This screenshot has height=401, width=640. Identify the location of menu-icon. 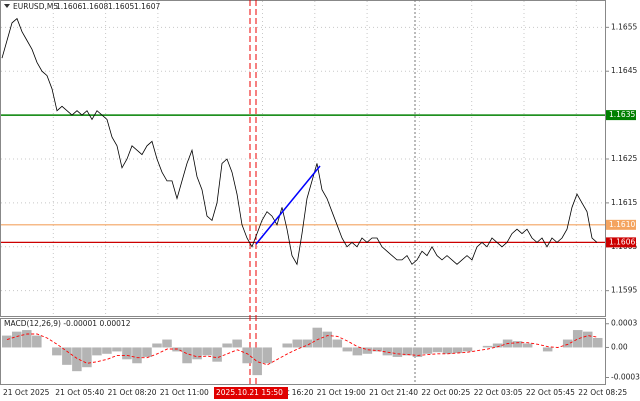
(7, 6).